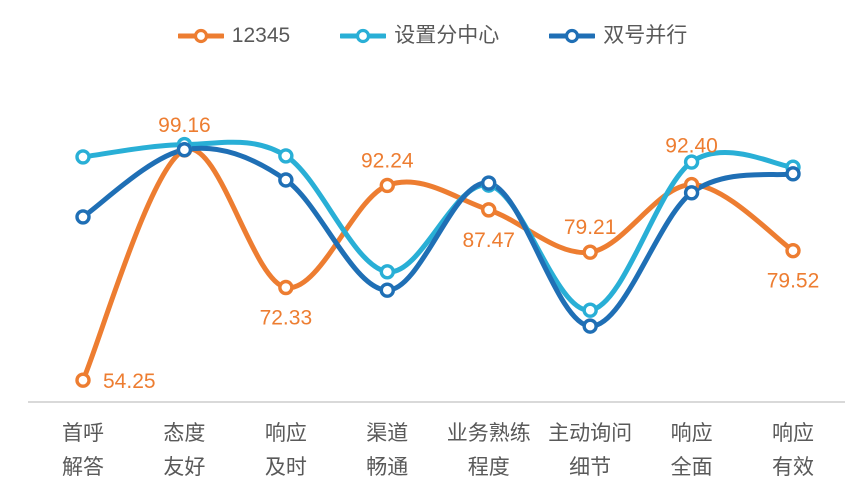 This screenshot has height=495, width=865. What do you see at coordinates (488, 240) in the screenshot?
I see `data-point-label: 87.47` at bounding box center [488, 240].